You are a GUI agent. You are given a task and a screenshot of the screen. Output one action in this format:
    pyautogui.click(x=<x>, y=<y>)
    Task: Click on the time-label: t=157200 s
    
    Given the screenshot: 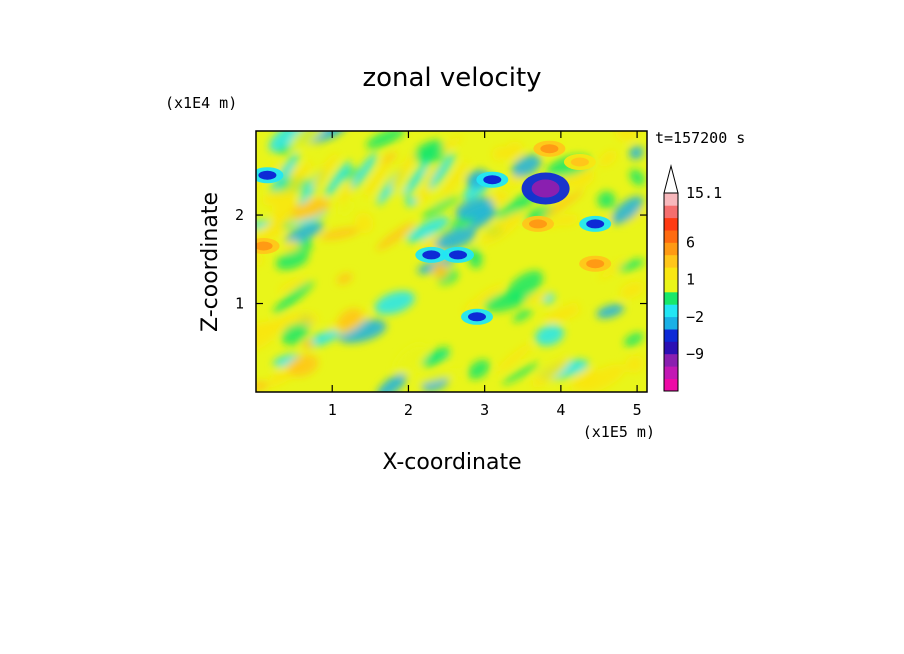 What is the action you would take?
    pyautogui.click(x=700, y=138)
    